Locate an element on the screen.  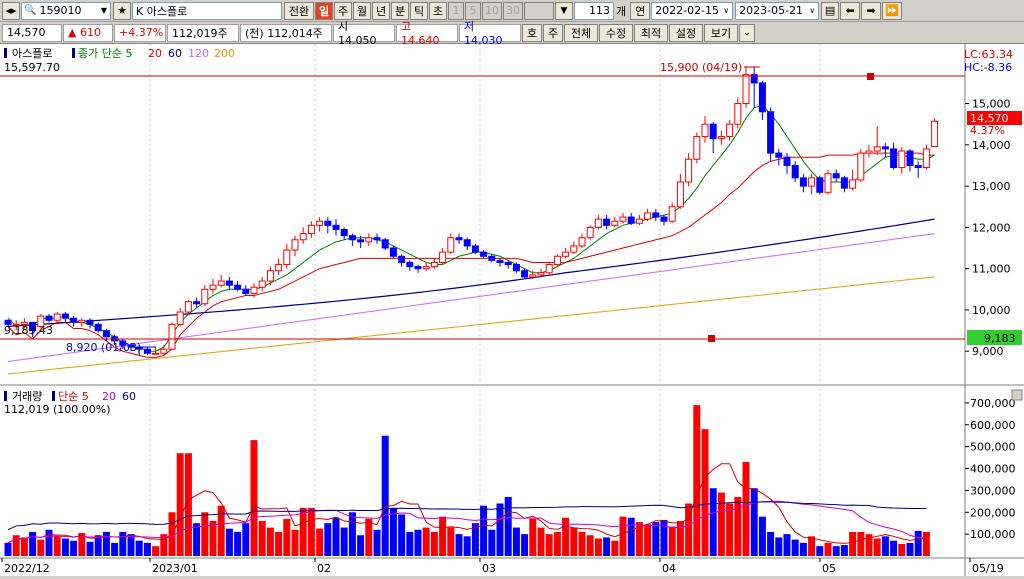
volume-tick-label: 100,000 is located at coordinates (993, 534).